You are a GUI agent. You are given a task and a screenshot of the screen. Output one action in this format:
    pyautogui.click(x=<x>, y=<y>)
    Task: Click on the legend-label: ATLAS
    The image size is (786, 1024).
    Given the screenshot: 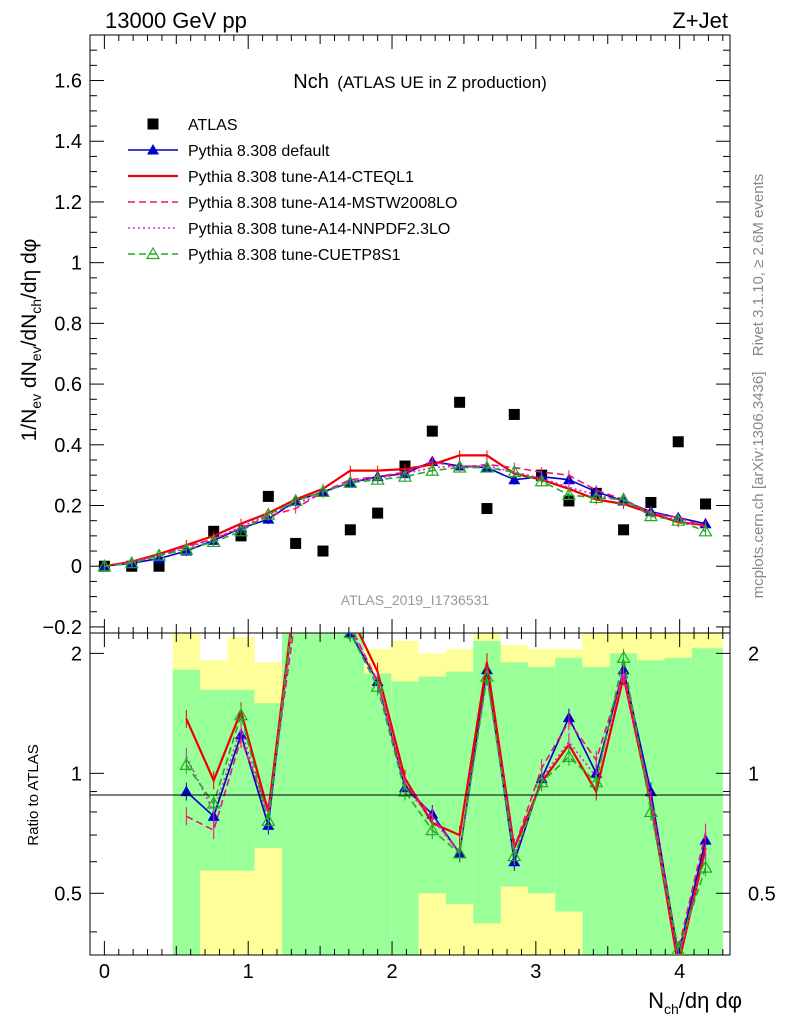 What is the action you would take?
    pyautogui.click(x=213, y=125)
    